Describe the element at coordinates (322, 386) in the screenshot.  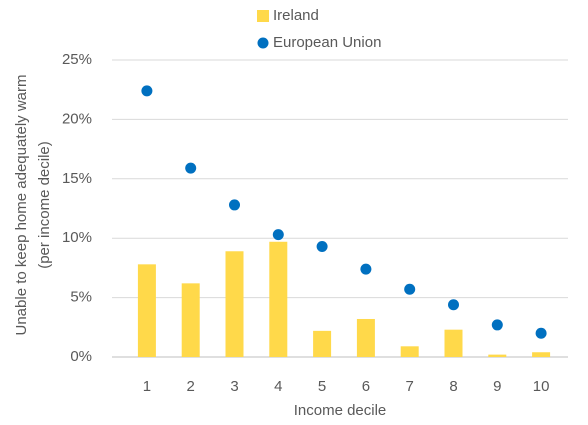
I see `x-tick-label: 5` at that location.